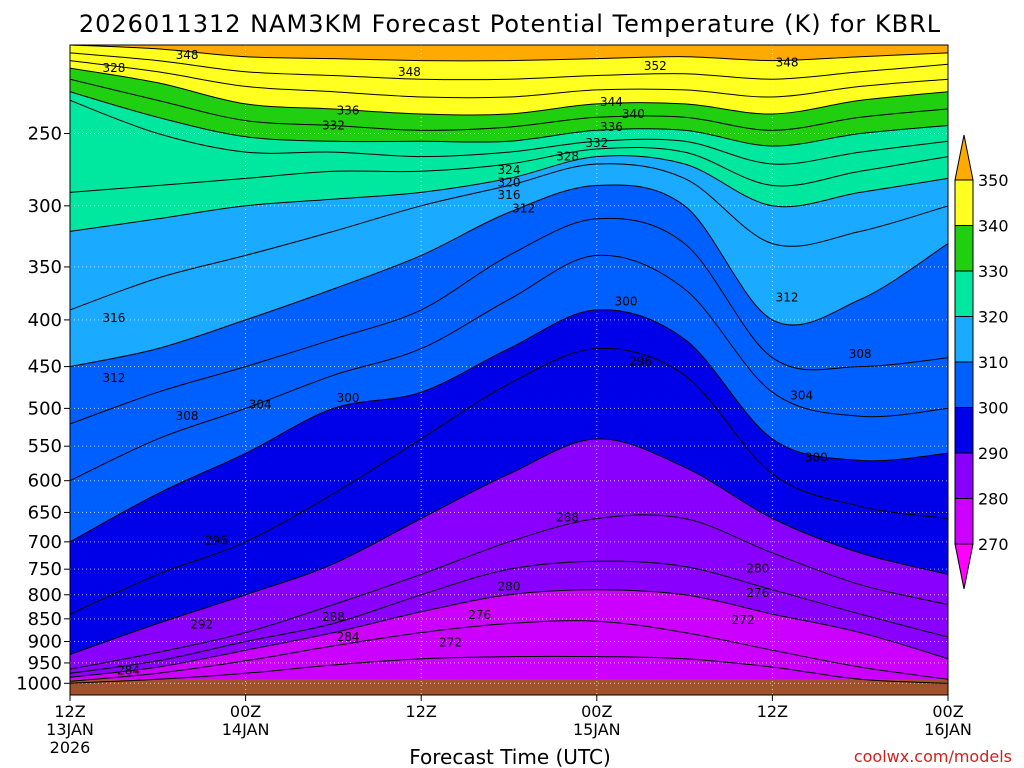  I want to click on colorbar-tick-label: 290, so click(993, 453).